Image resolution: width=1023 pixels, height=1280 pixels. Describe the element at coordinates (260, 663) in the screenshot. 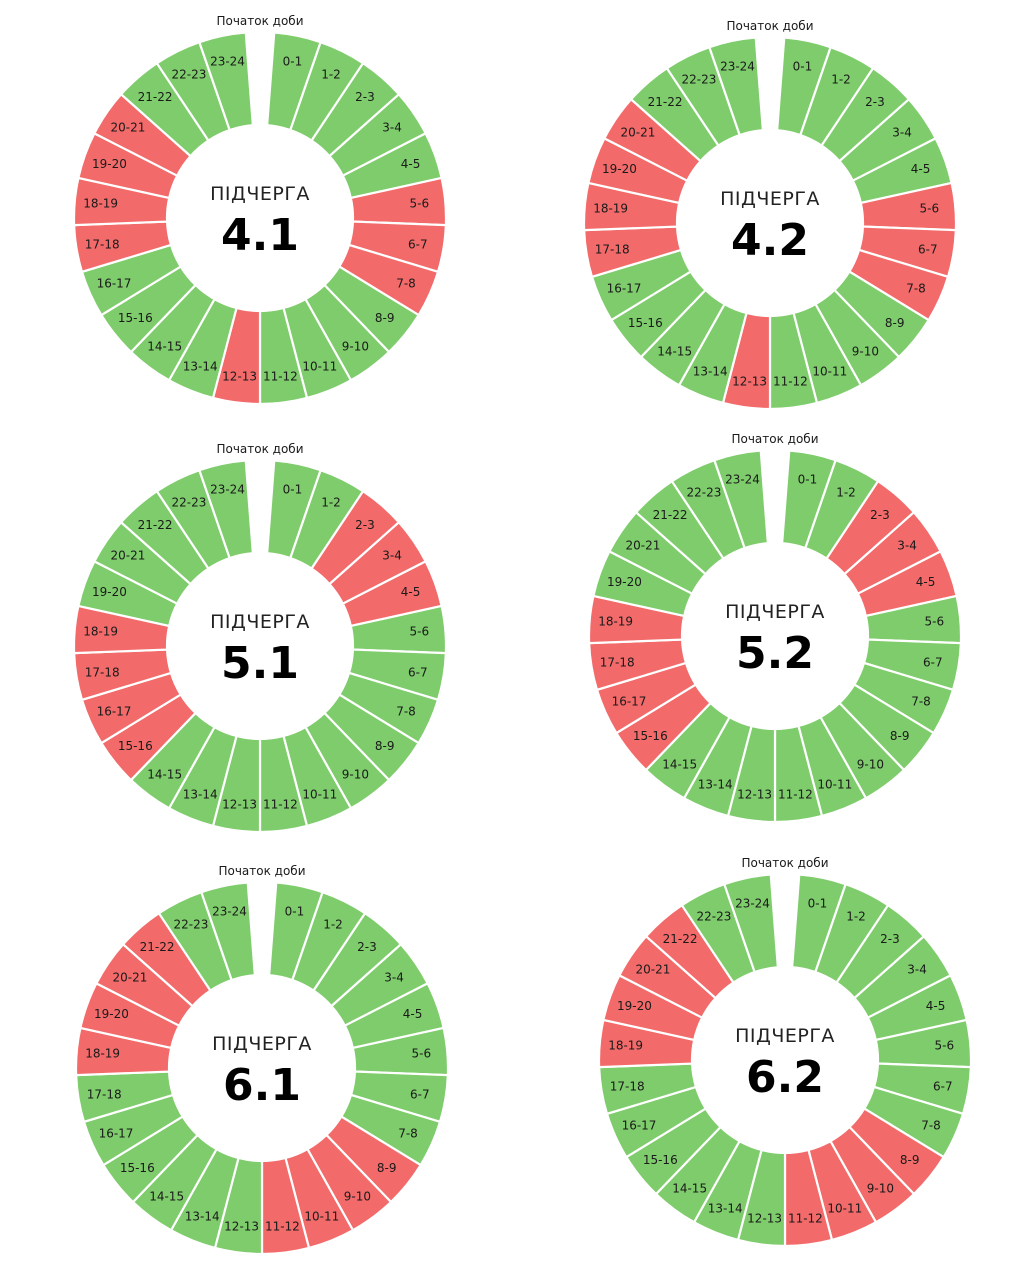

I see `subqueue-number: 5.1` at that location.